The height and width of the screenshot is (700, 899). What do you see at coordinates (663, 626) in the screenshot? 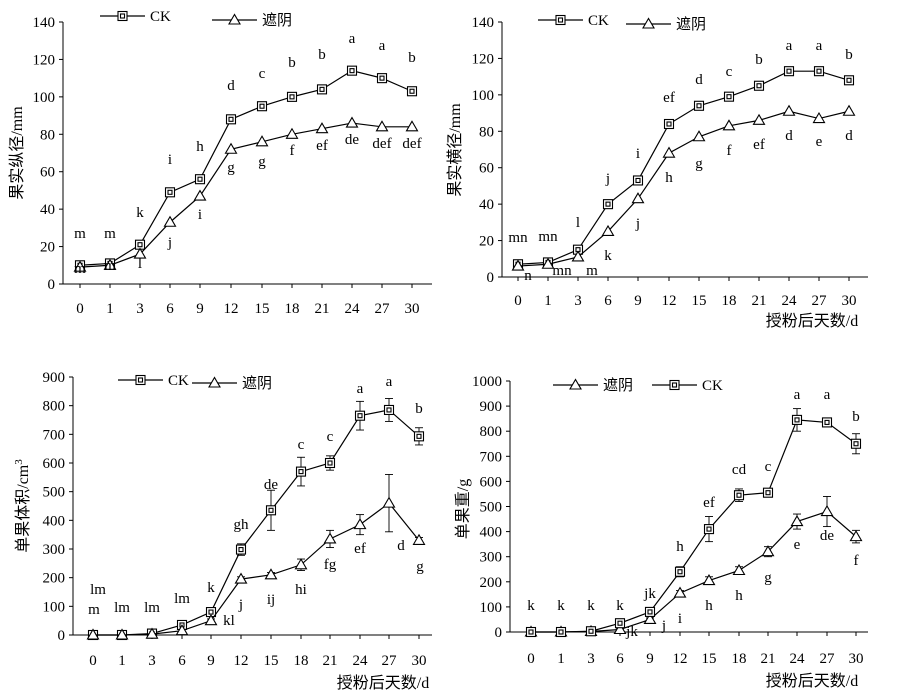
I see `significance-letter: j` at bounding box center [663, 626].